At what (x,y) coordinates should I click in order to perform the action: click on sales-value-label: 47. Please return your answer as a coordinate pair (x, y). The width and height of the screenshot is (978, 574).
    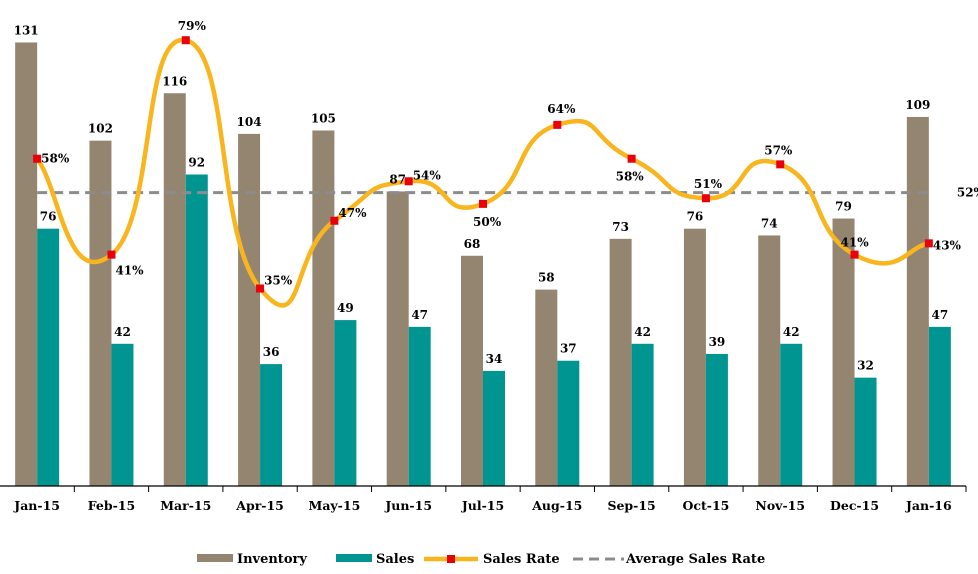
    Looking at the image, I should click on (419, 315).